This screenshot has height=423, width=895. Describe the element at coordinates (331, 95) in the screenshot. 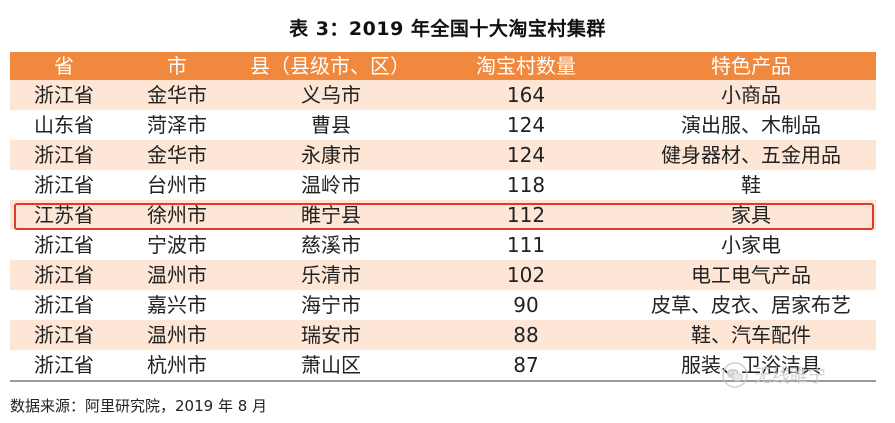

I see `county-cell: 义乌市` at that location.